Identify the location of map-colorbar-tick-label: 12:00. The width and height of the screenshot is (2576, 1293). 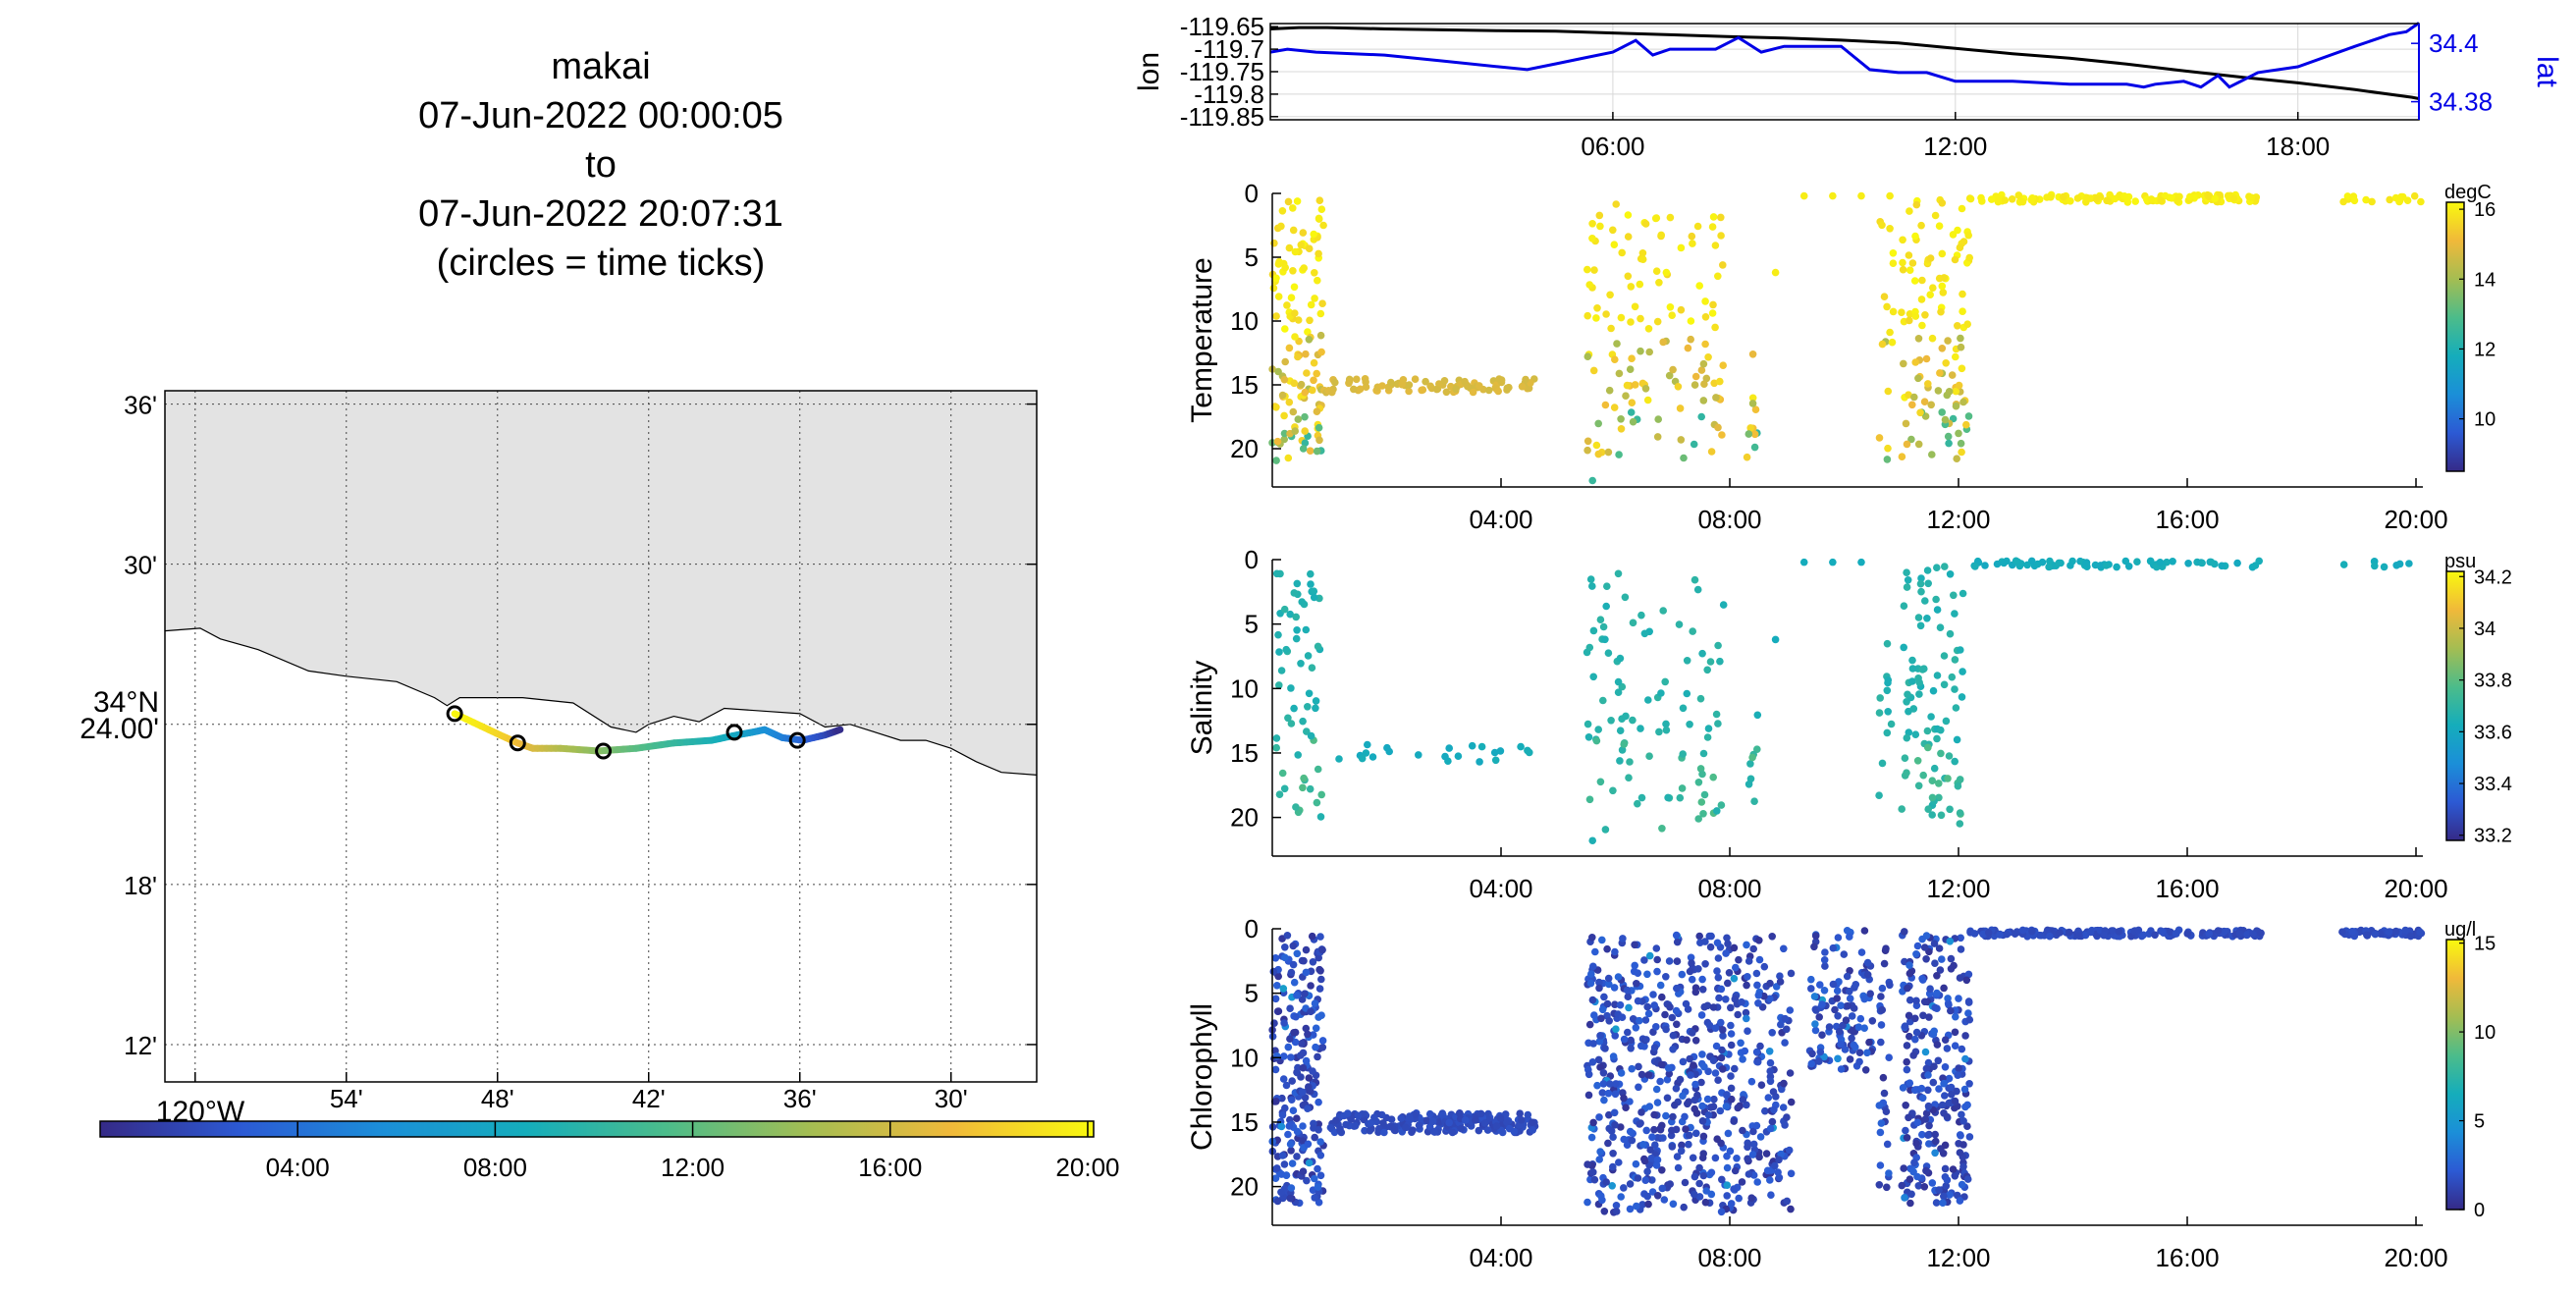
(692, 1167).